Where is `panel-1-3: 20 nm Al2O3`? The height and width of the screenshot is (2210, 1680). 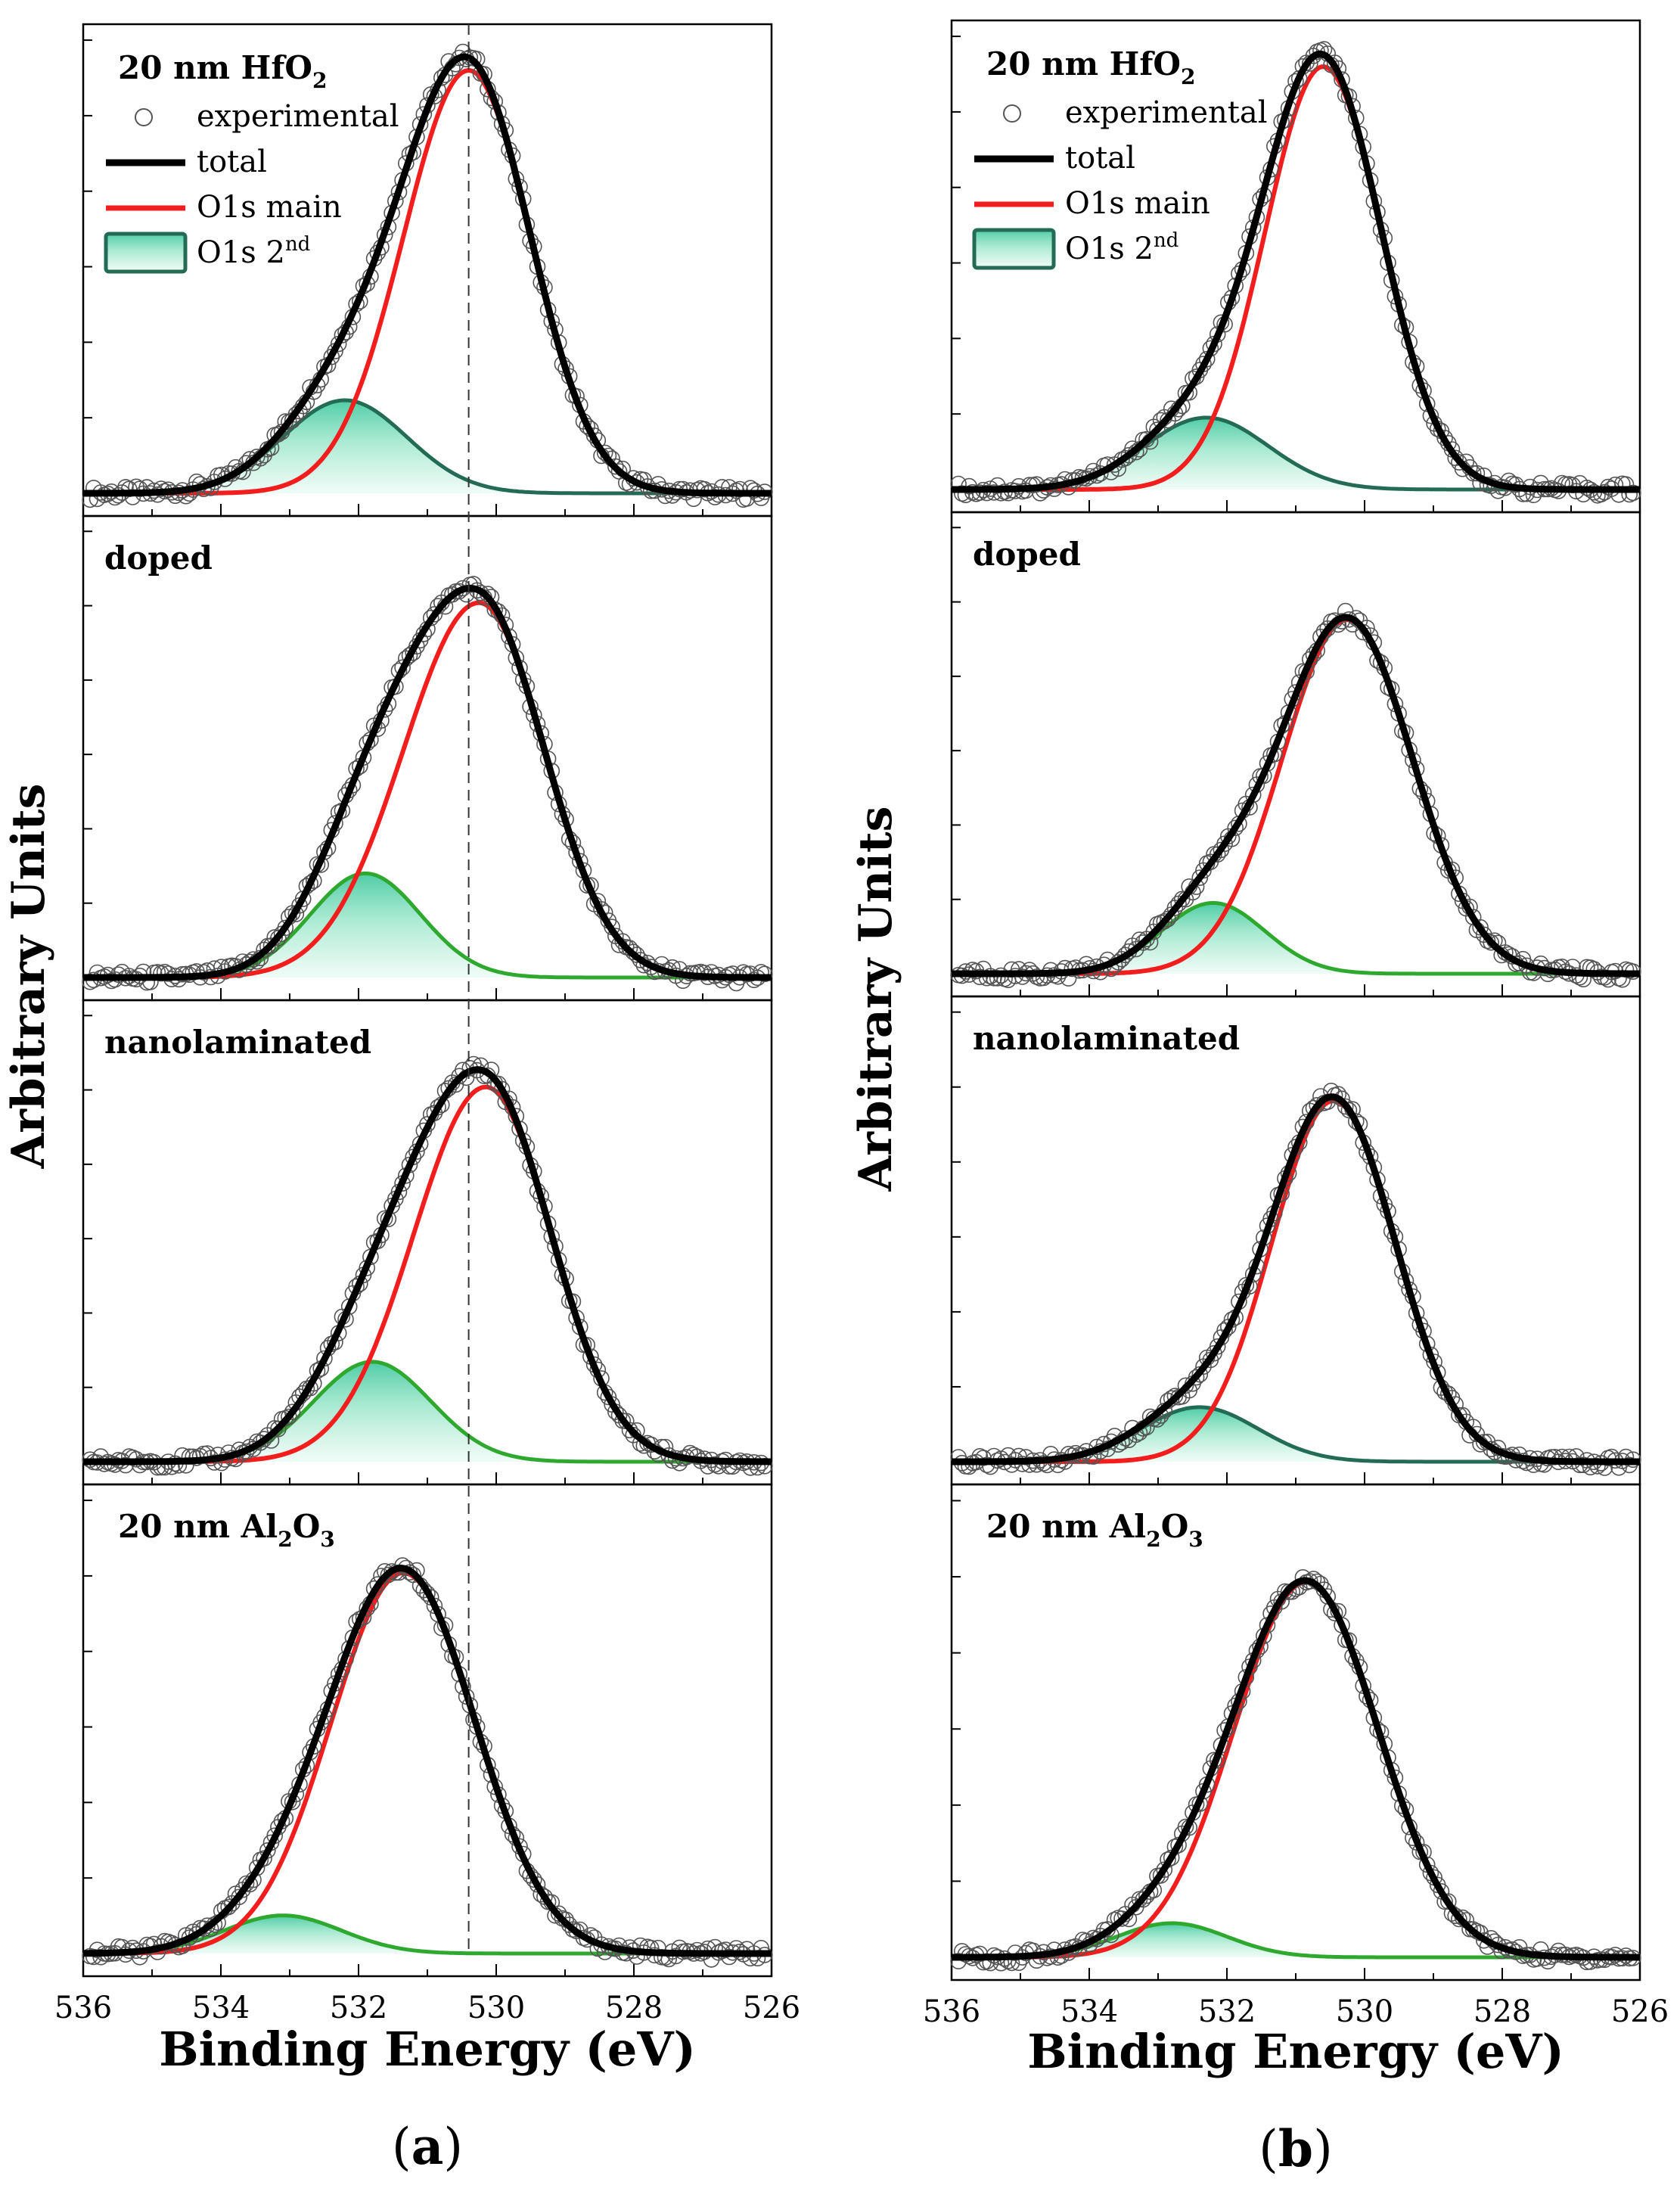 panel-1-3: 20 nm Al2O3 is located at coordinates (1295, 1732).